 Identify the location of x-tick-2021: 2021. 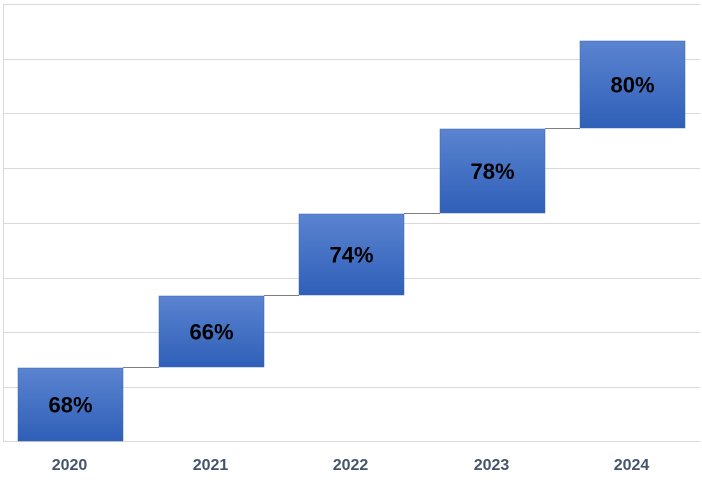
(211, 465).